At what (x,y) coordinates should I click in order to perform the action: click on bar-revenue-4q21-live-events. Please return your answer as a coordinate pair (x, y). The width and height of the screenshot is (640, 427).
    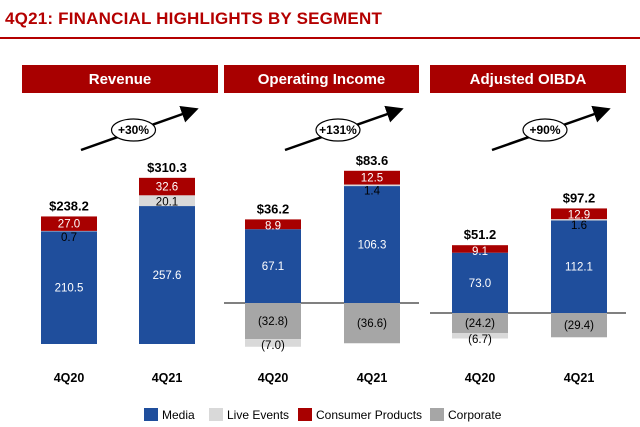
    Looking at the image, I should click on (167, 201).